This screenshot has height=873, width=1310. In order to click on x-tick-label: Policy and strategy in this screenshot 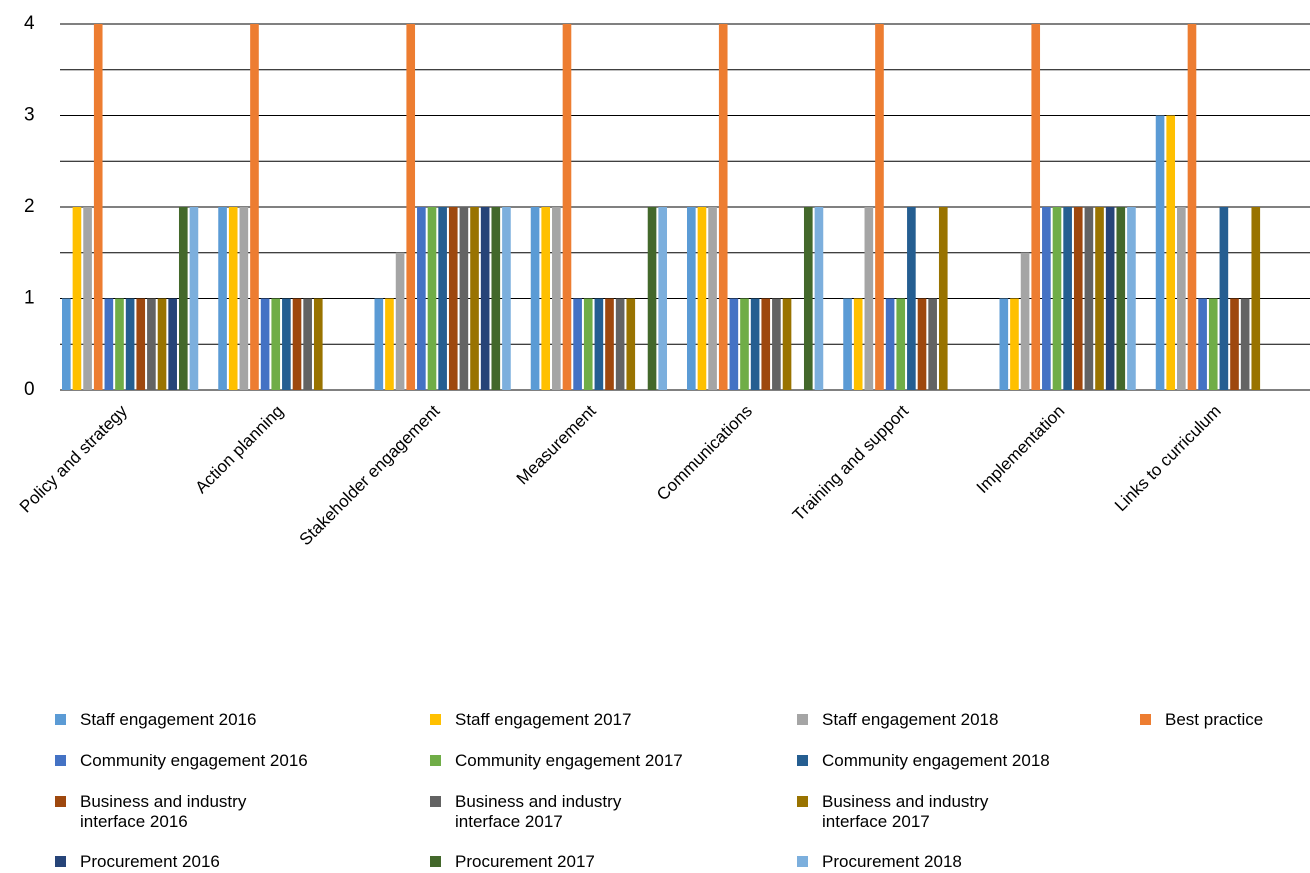, I will do `click(73, 458)`.